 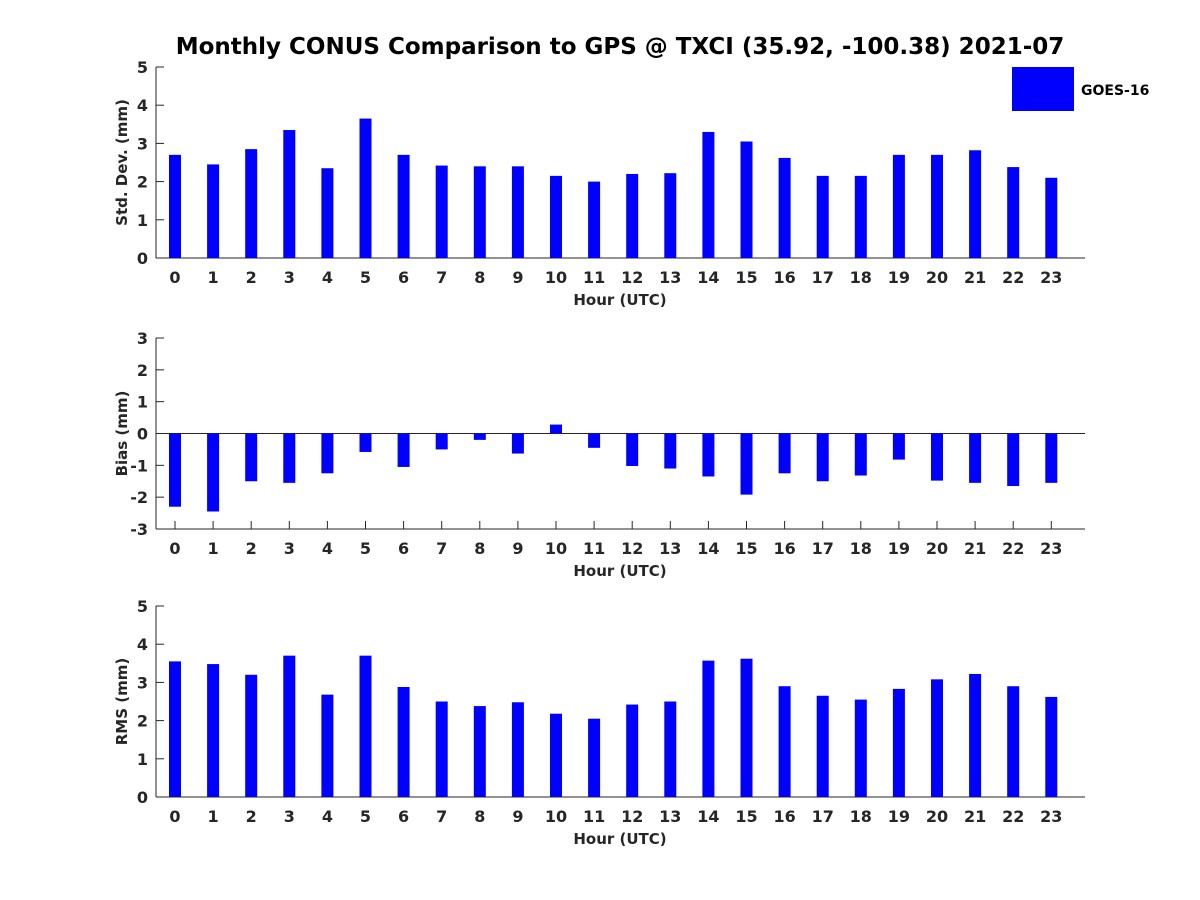 I want to click on x-tick-label: 5, so click(x=365, y=277).